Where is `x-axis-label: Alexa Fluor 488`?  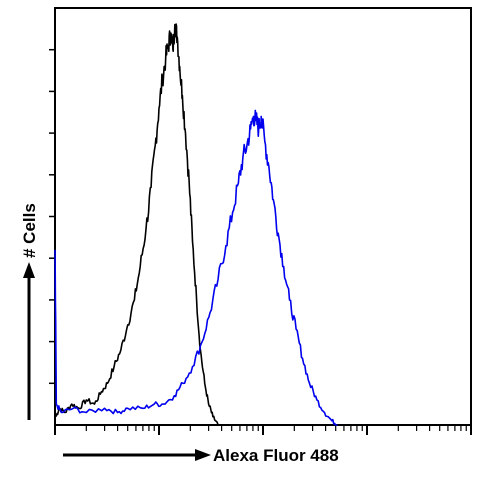
x-axis-label: Alexa Fluor 488 is located at coordinates (276, 455).